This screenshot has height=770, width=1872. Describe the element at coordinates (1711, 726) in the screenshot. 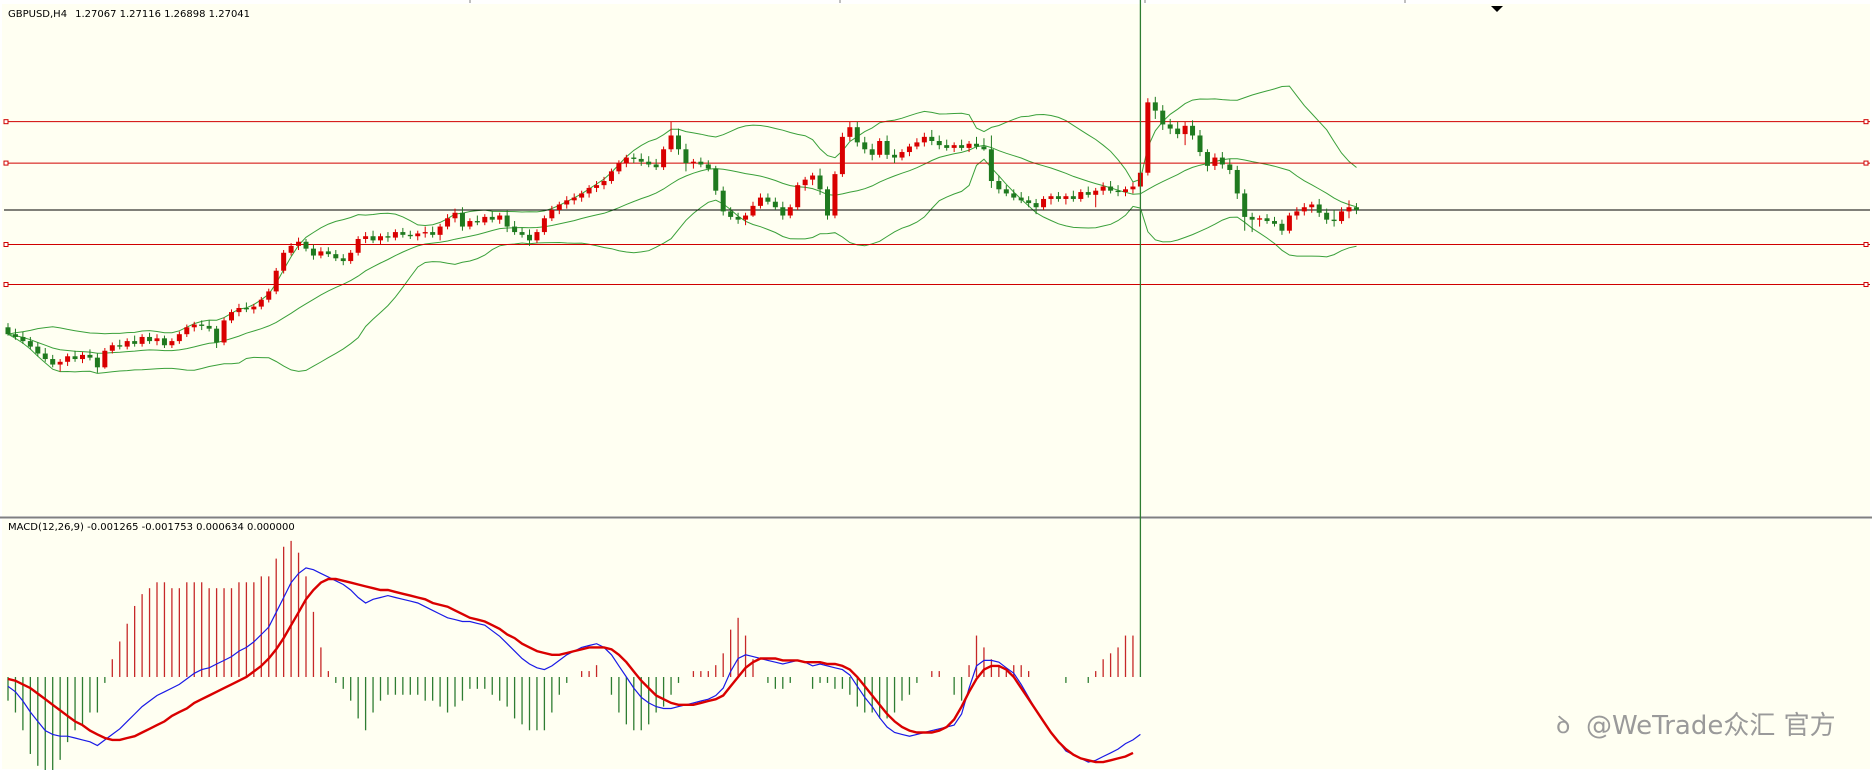

I see `watermark-text: @WeTrade众汇 官方` at that location.